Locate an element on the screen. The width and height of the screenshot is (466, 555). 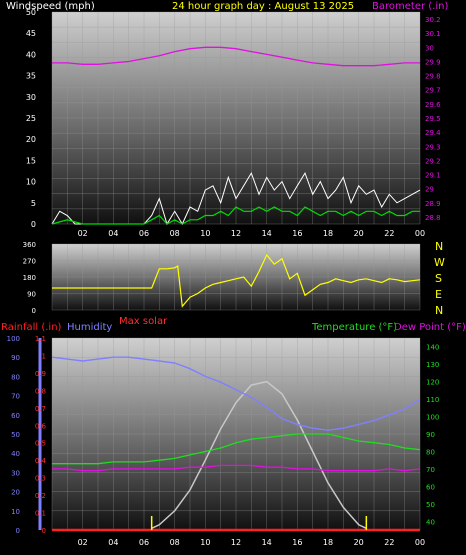
humidity-y-tick: 50 is located at coordinates (15, 435).